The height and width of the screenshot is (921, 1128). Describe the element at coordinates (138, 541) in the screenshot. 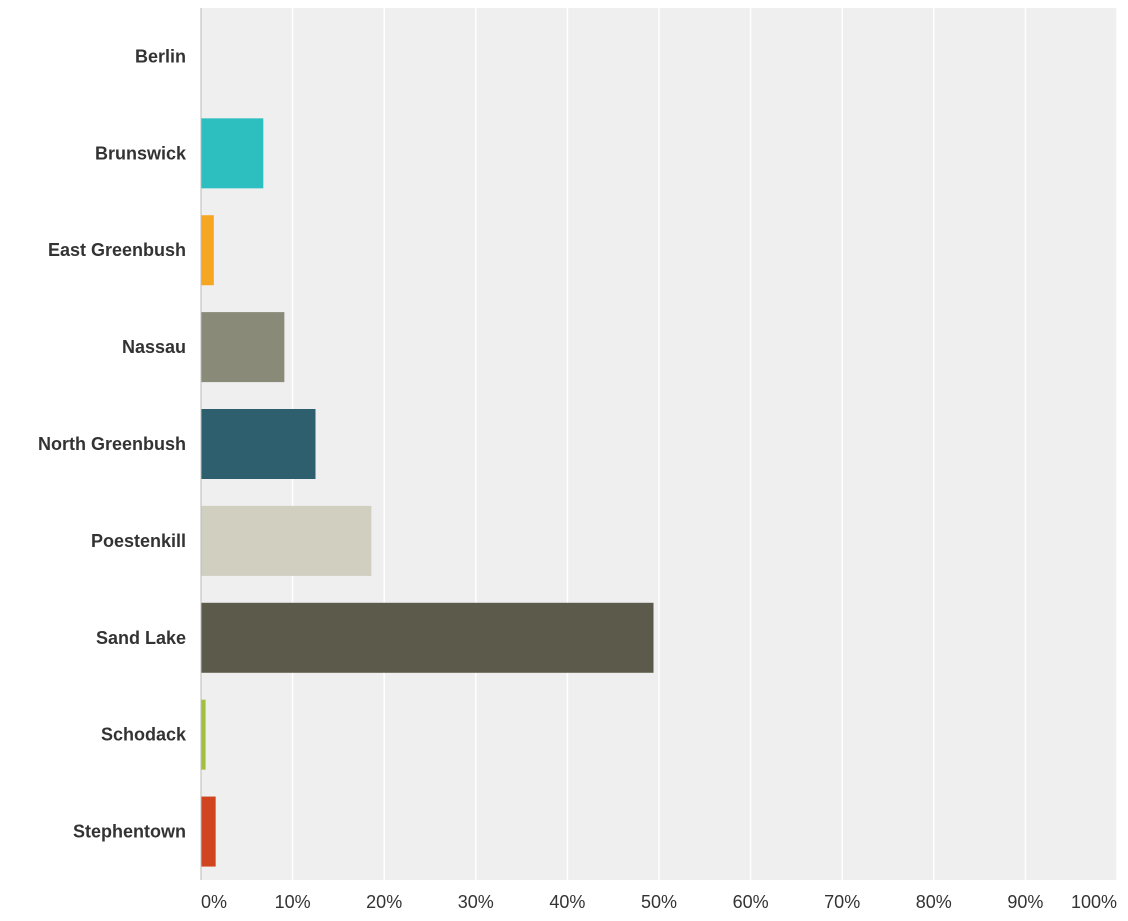

I see `category-label: Poestenkill` at that location.